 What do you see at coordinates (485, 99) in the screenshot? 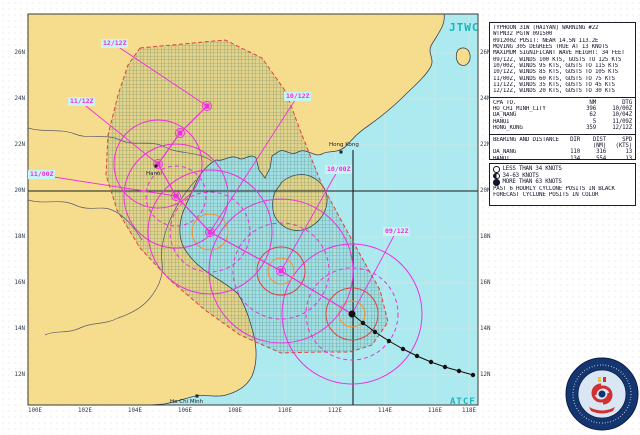
I see `lat-tick-right: 24N` at bounding box center [485, 99].